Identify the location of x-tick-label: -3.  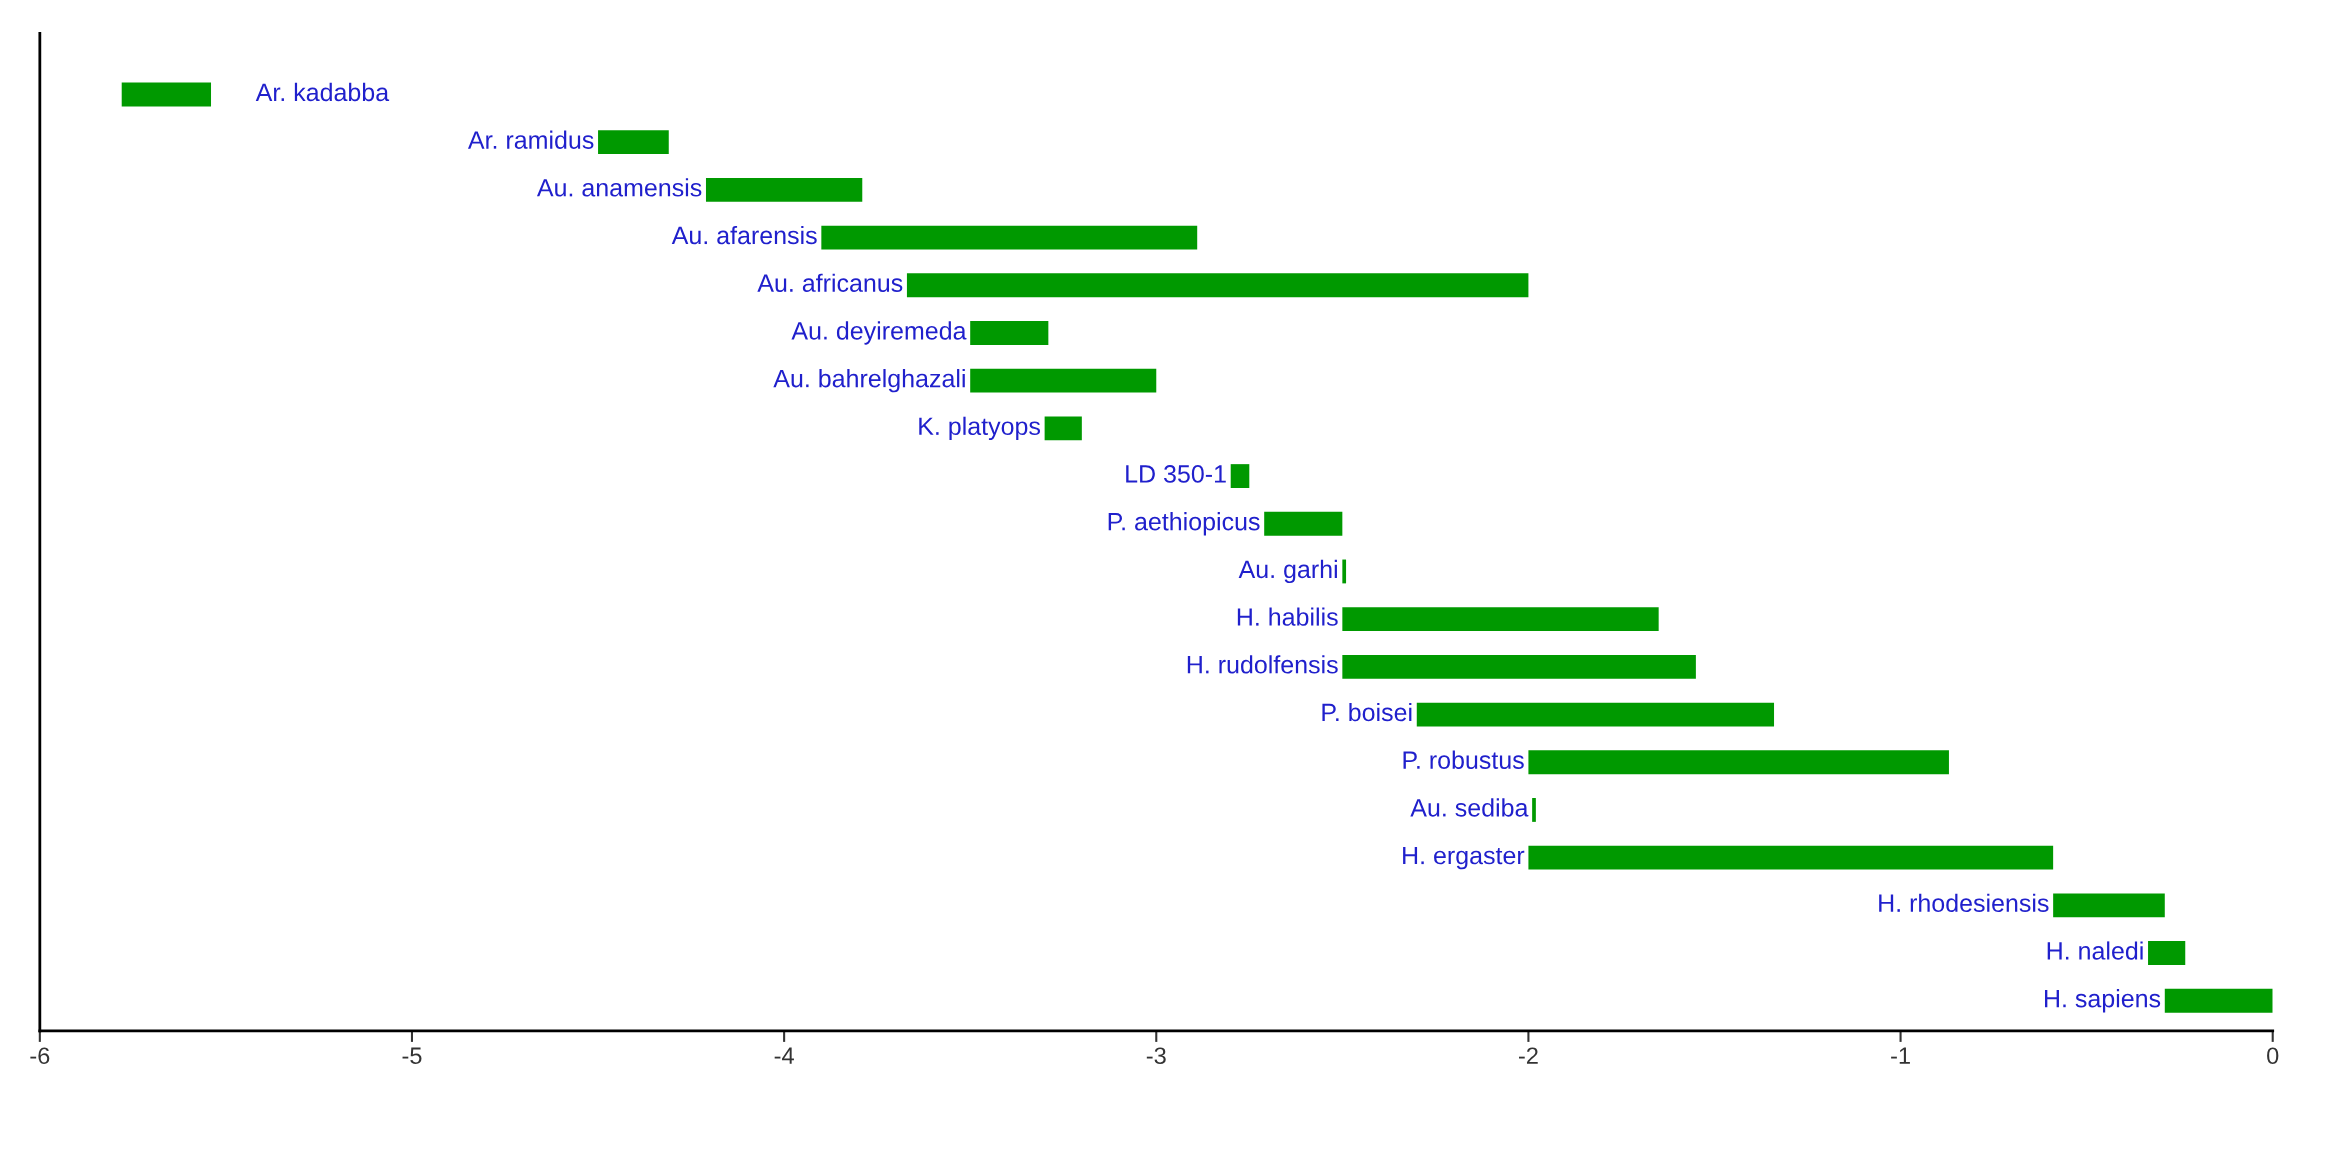
(1156, 1056).